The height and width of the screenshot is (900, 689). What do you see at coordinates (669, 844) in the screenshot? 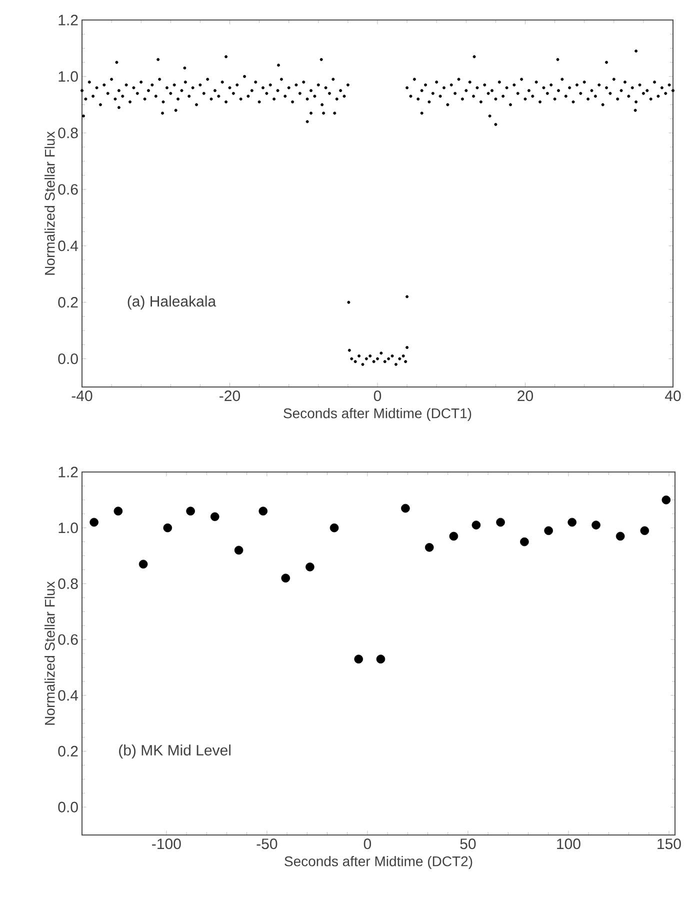
I see `x-tick-label: 150` at bounding box center [669, 844].